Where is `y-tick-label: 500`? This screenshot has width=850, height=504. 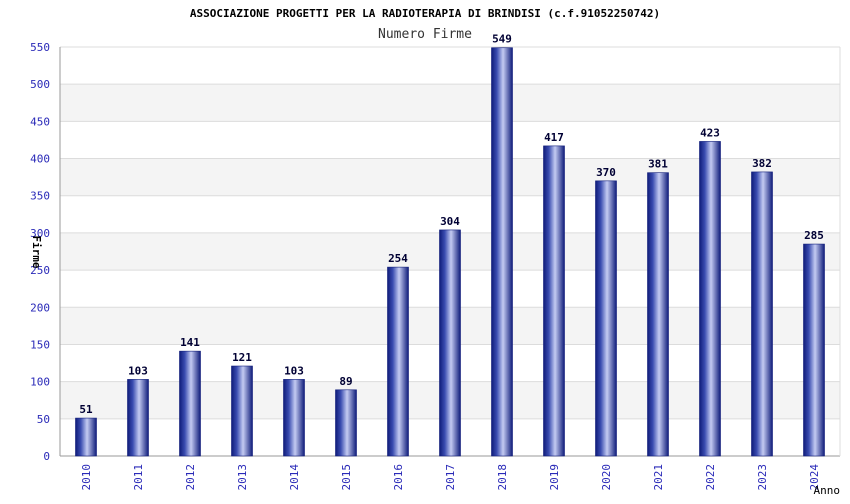 y-tick-label: 500 is located at coordinates (40, 84).